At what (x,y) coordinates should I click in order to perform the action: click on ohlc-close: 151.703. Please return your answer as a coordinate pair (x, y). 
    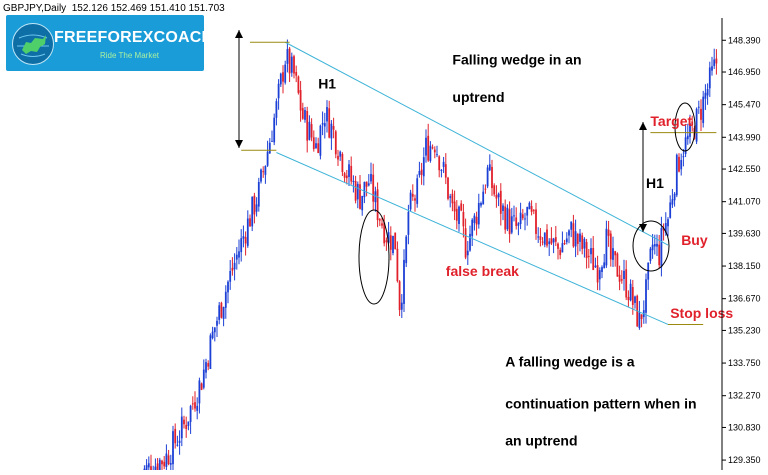
    Looking at the image, I should click on (206, 8).